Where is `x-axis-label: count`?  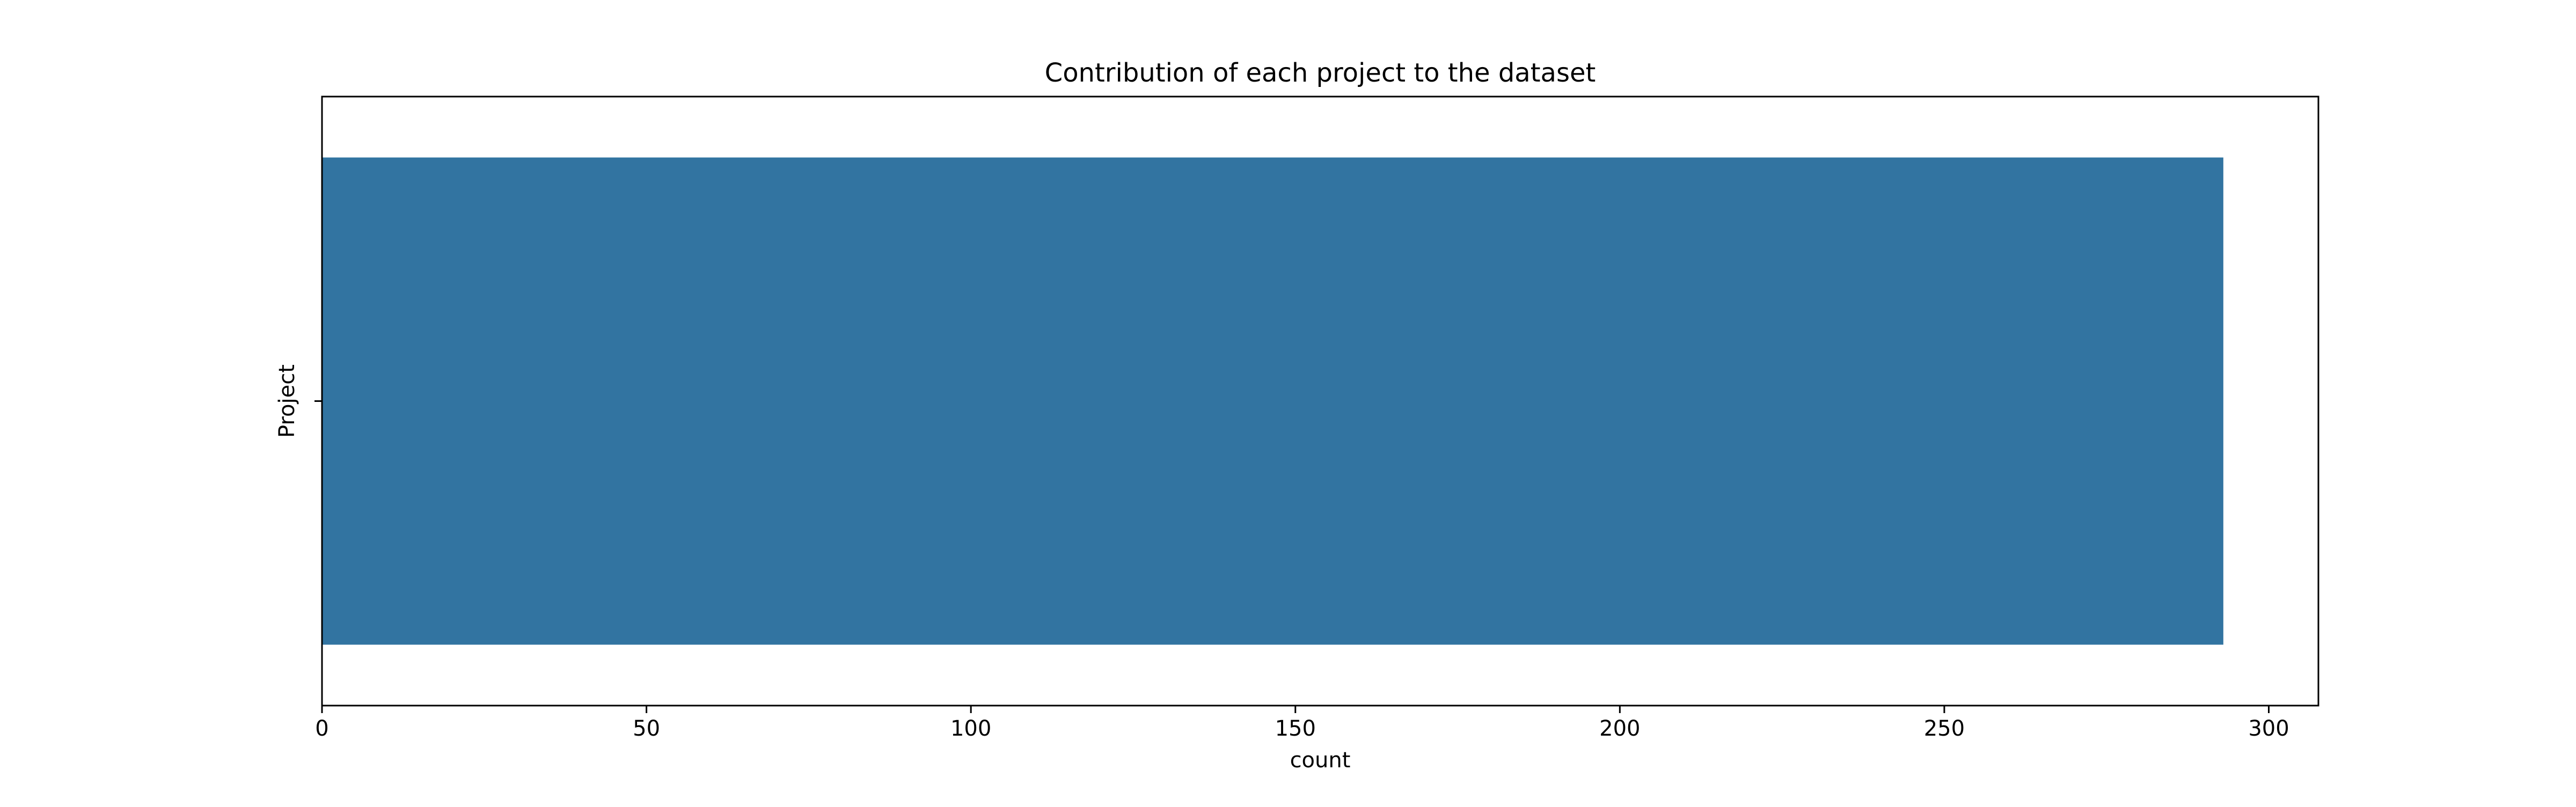 x-axis-label: count is located at coordinates (1320, 760).